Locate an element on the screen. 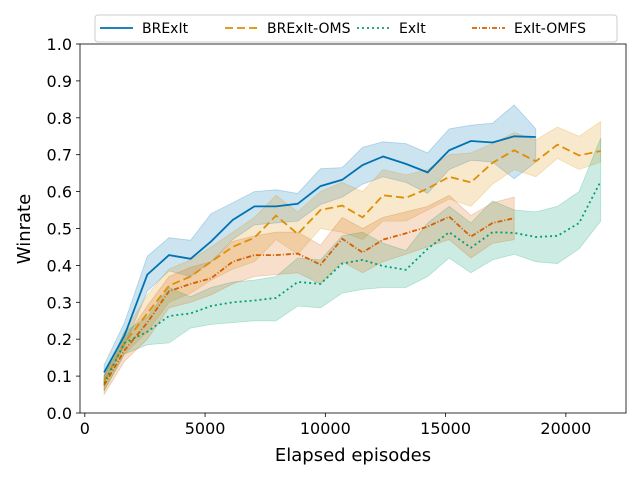 The width and height of the screenshot is (640, 480). x-axis-ticks: 0 5000 10000 15000 20000 is located at coordinates (335, 425).